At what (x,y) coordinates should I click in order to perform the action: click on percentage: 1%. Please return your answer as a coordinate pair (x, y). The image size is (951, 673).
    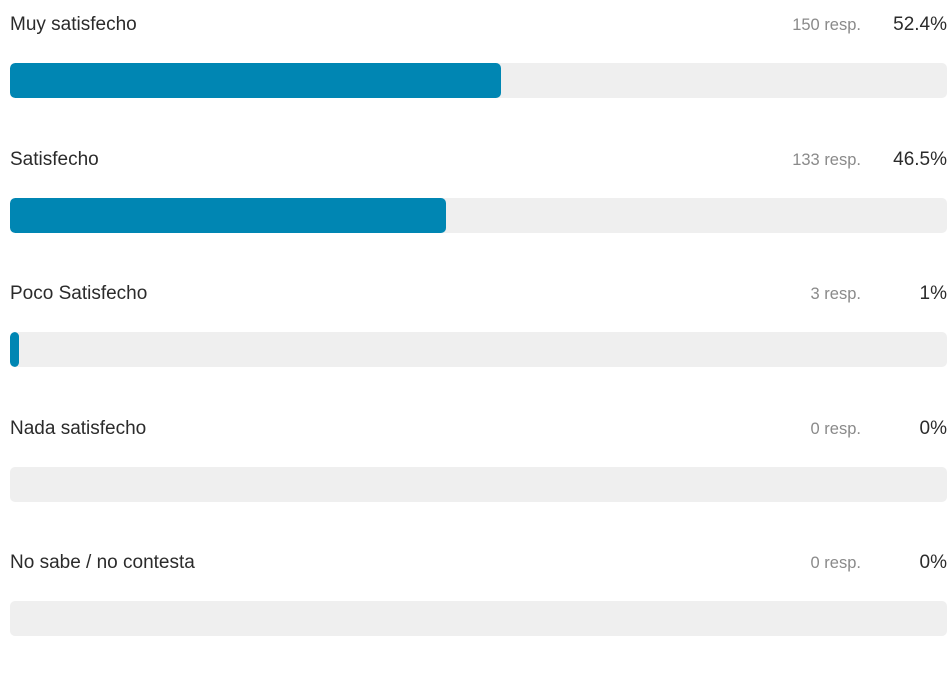
    Looking at the image, I should click on (933, 293).